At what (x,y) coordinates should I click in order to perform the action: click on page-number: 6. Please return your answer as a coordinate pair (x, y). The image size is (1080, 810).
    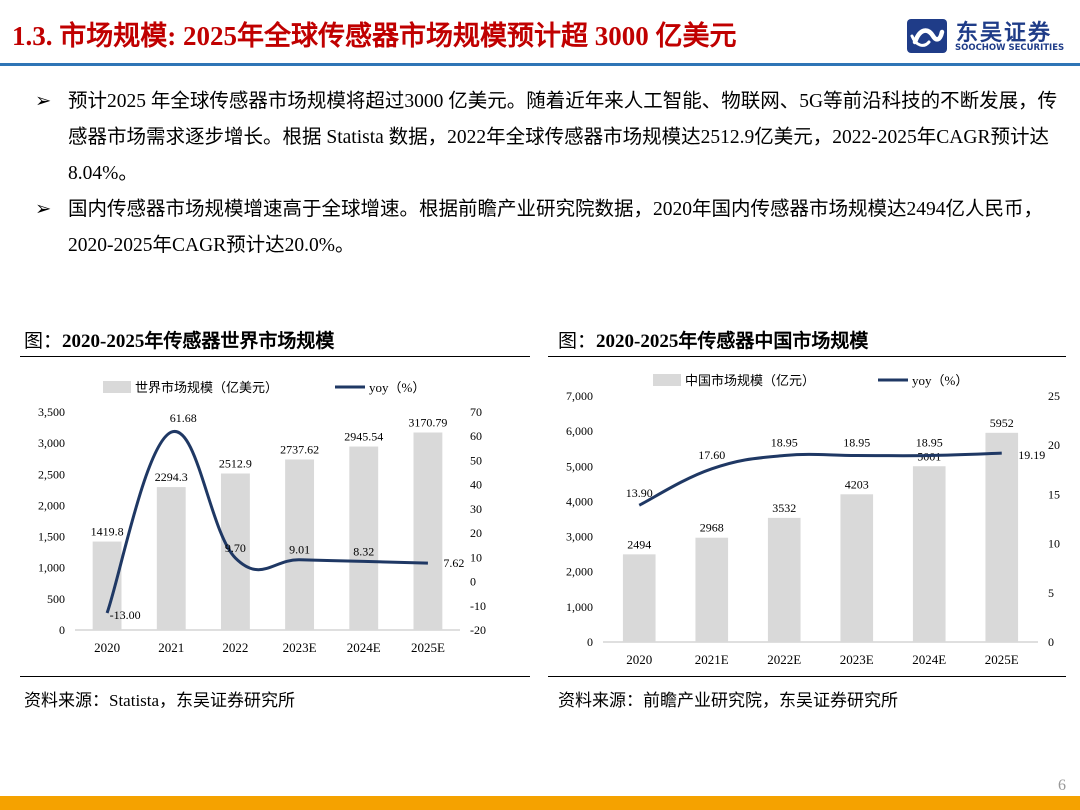
    Looking at the image, I should click on (1062, 785).